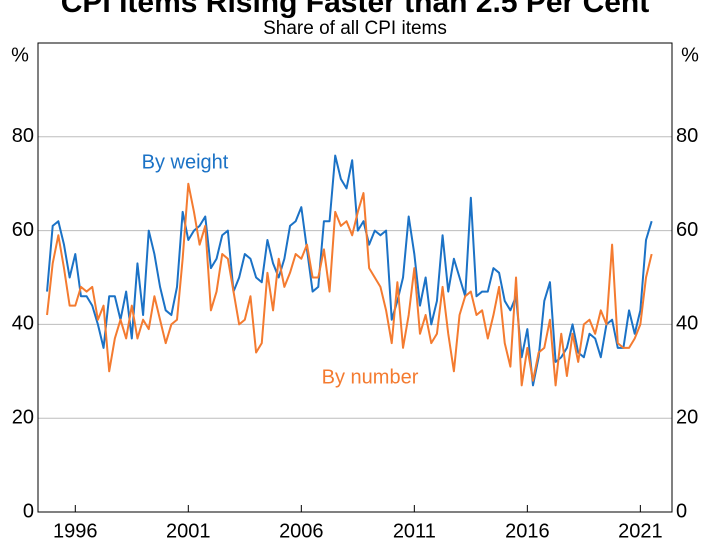 This screenshot has height=545, width=710. Describe the element at coordinates (687, 136) in the screenshot. I see `y2-tick-label: 80` at that location.